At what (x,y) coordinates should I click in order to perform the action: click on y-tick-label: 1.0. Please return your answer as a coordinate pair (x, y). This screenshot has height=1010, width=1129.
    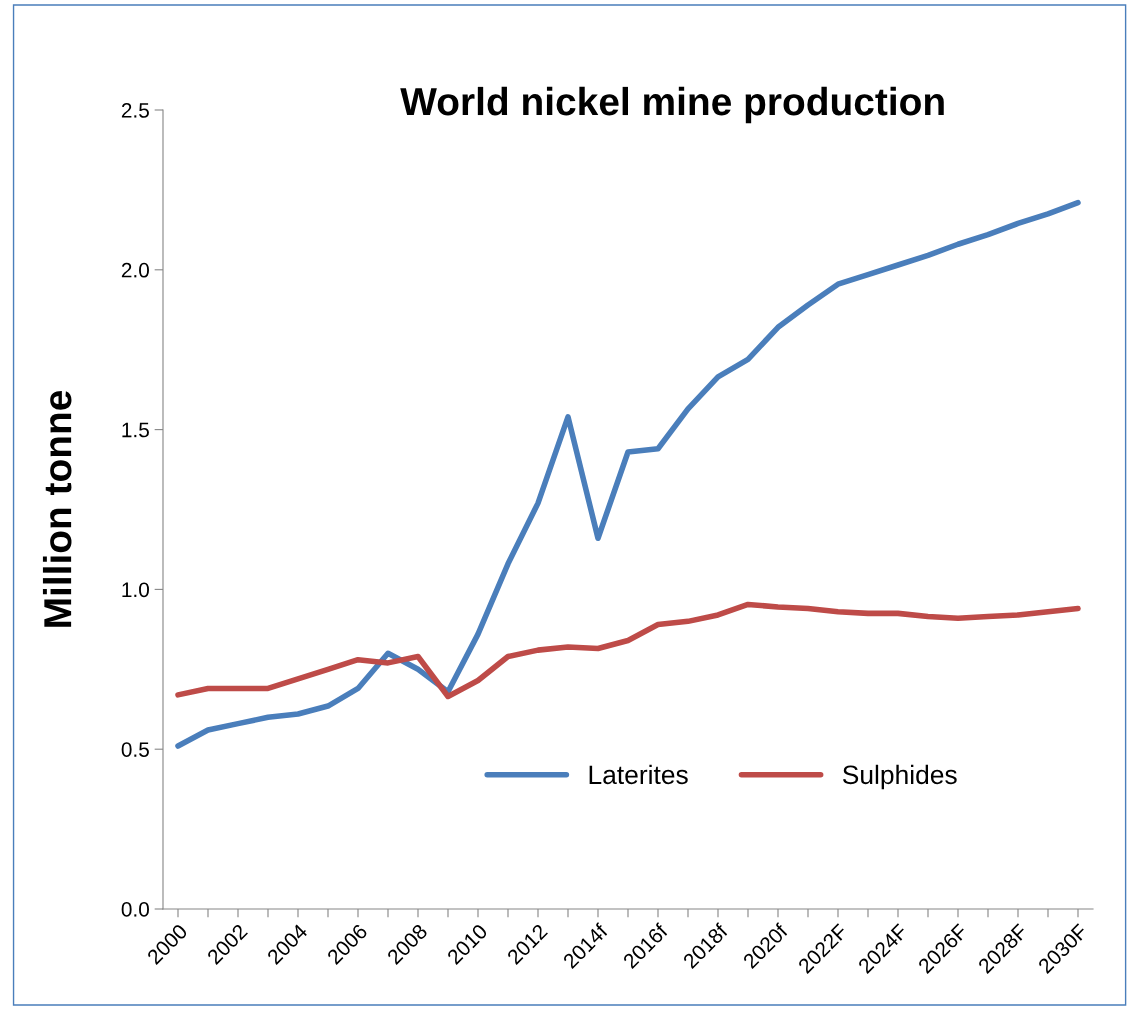
    Looking at the image, I should click on (135, 590).